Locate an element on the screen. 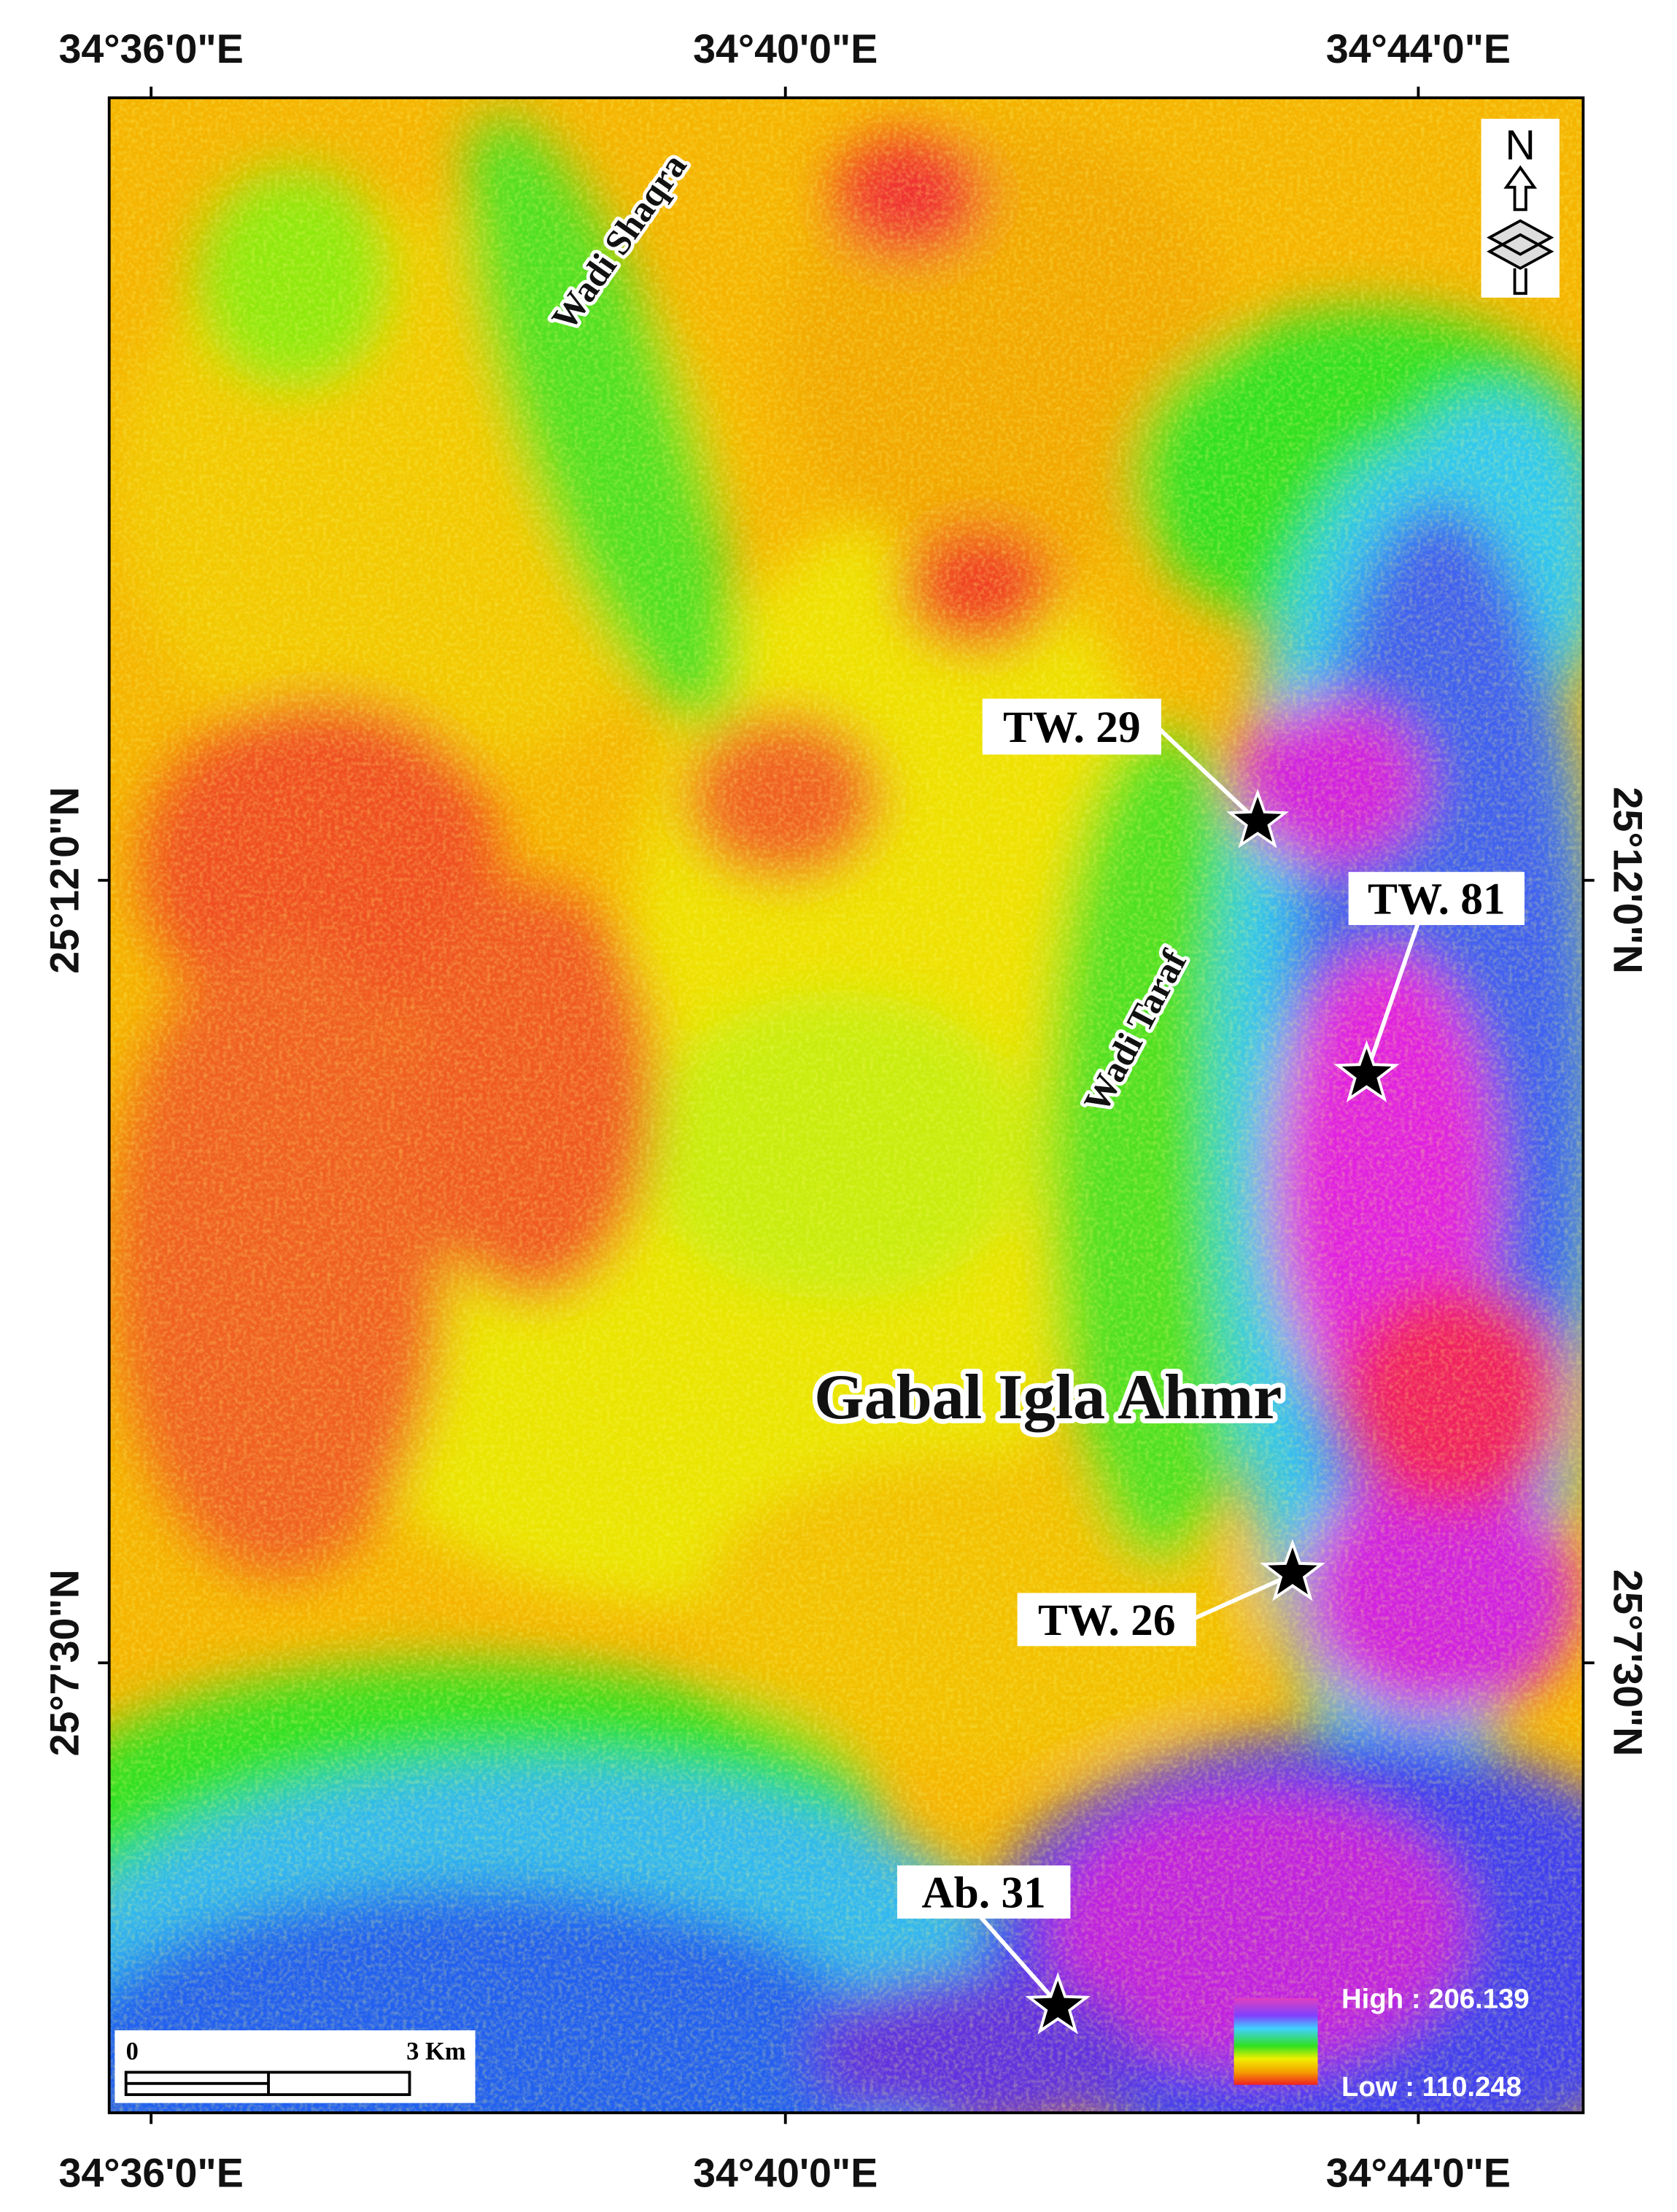  legend-ramp is located at coordinates (1275, 2041).